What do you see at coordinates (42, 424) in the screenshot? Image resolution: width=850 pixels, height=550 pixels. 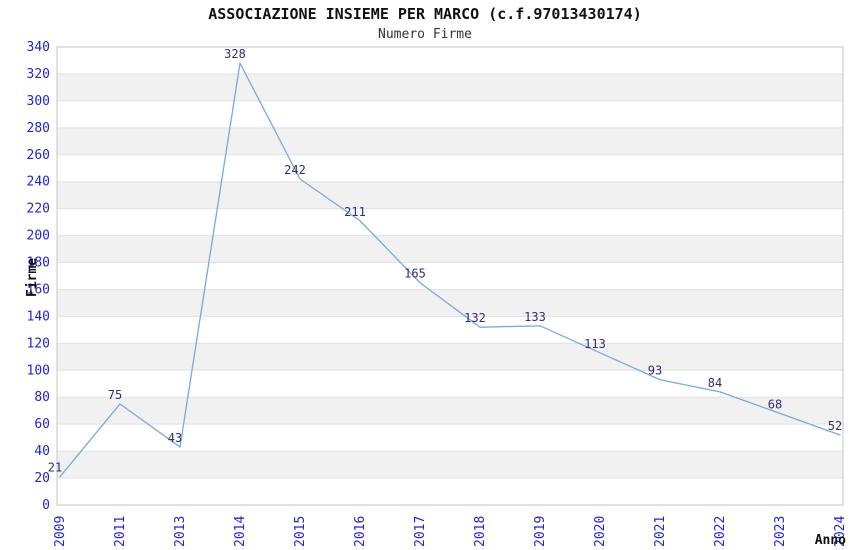 I see `y-tick-label: 60` at bounding box center [42, 424].